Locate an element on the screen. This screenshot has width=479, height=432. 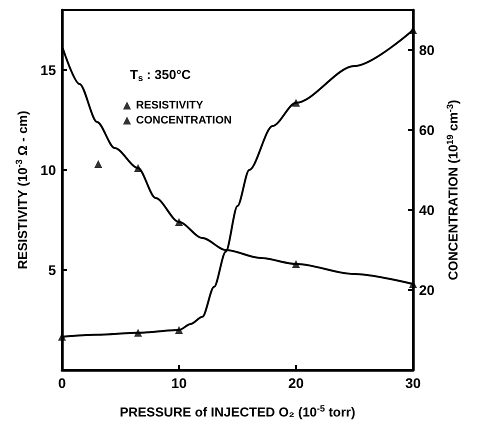
y2-tick-label: 60 is located at coordinates (427, 130).